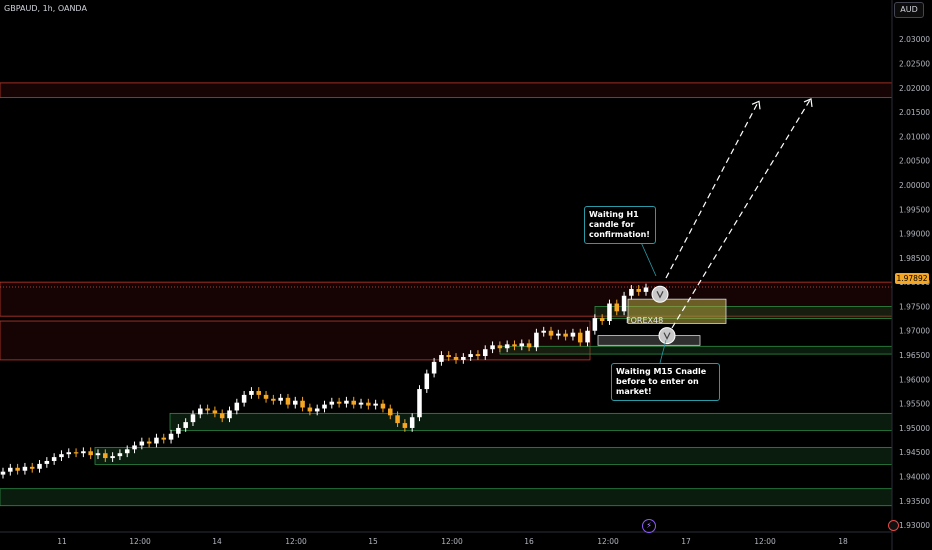  What do you see at coordinates (446, 538) in the screenshot?
I see `x-axis: 11 12:00 14 12:00 15 12:00 16 12:00 17 12:00 18` at bounding box center [446, 538].